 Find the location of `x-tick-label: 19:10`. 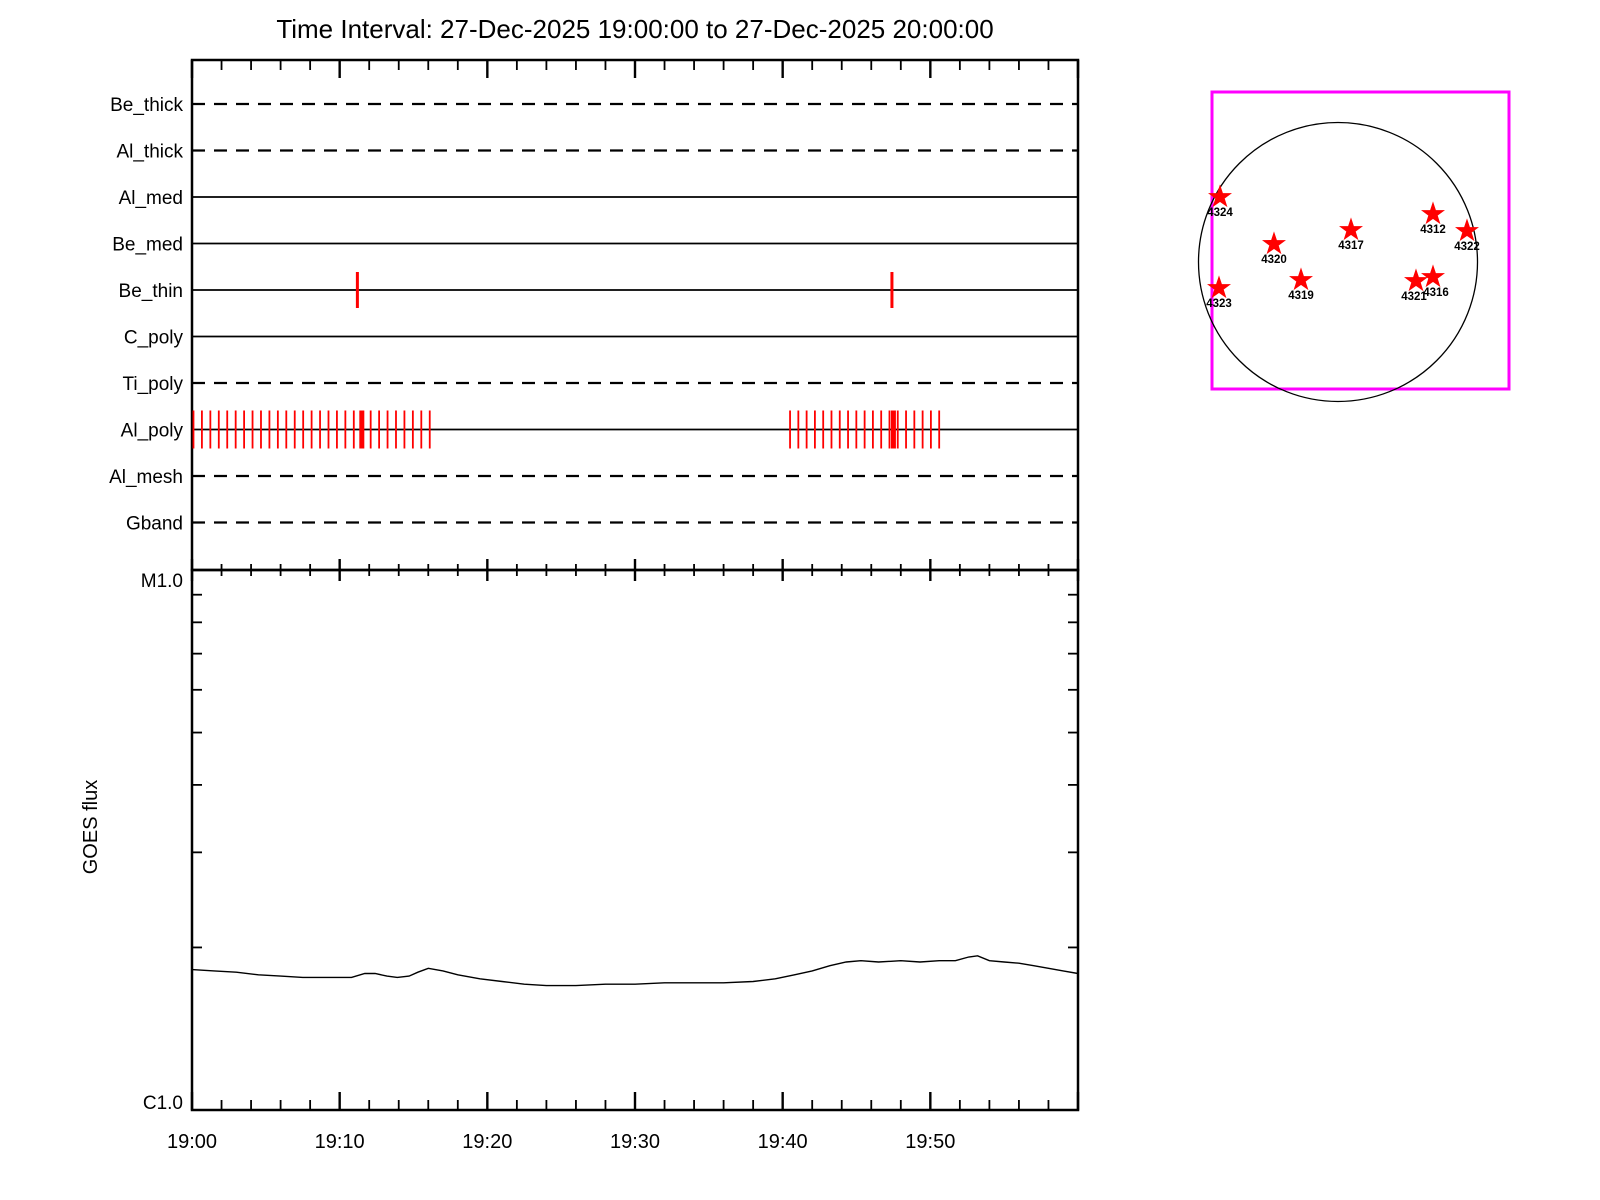

x-tick-label: 19:10 is located at coordinates (340, 1142).